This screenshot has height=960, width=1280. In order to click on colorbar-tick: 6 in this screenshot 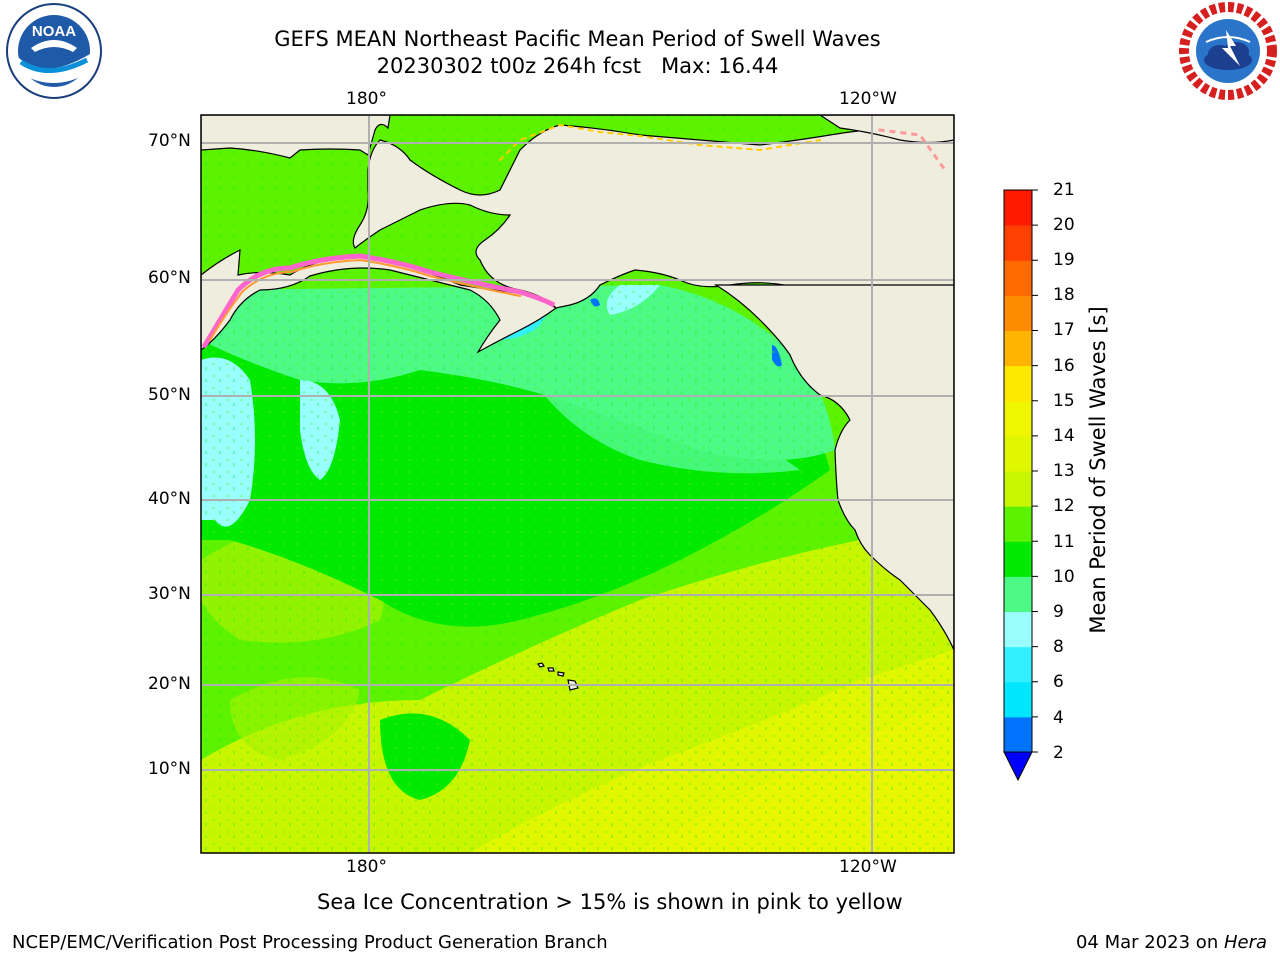, I will do `click(1058, 682)`.